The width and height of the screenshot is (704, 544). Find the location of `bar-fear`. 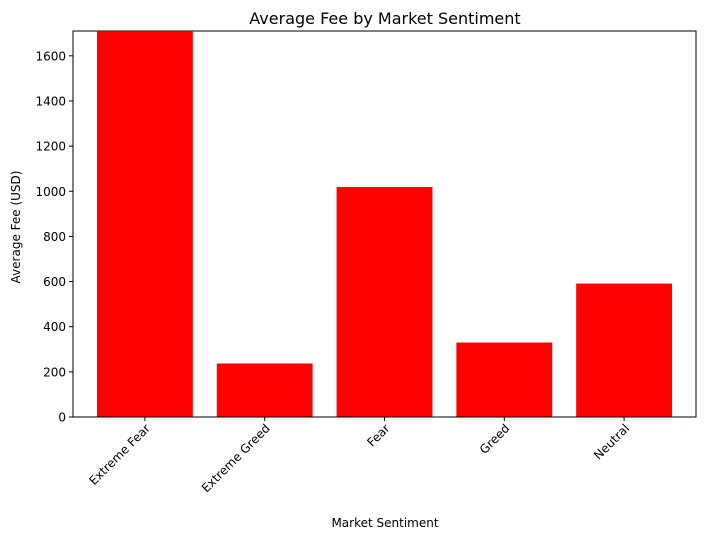

bar-fear is located at coordinates (384, 301).